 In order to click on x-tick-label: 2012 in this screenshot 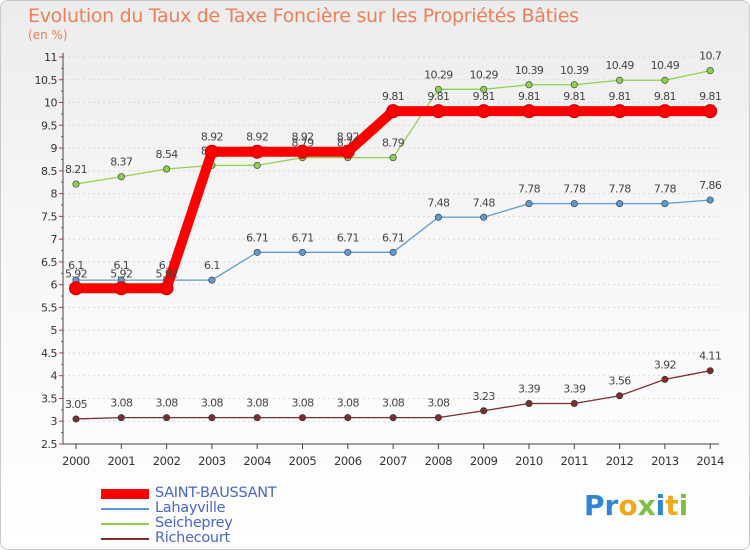, I will do `click(620, 461)`.